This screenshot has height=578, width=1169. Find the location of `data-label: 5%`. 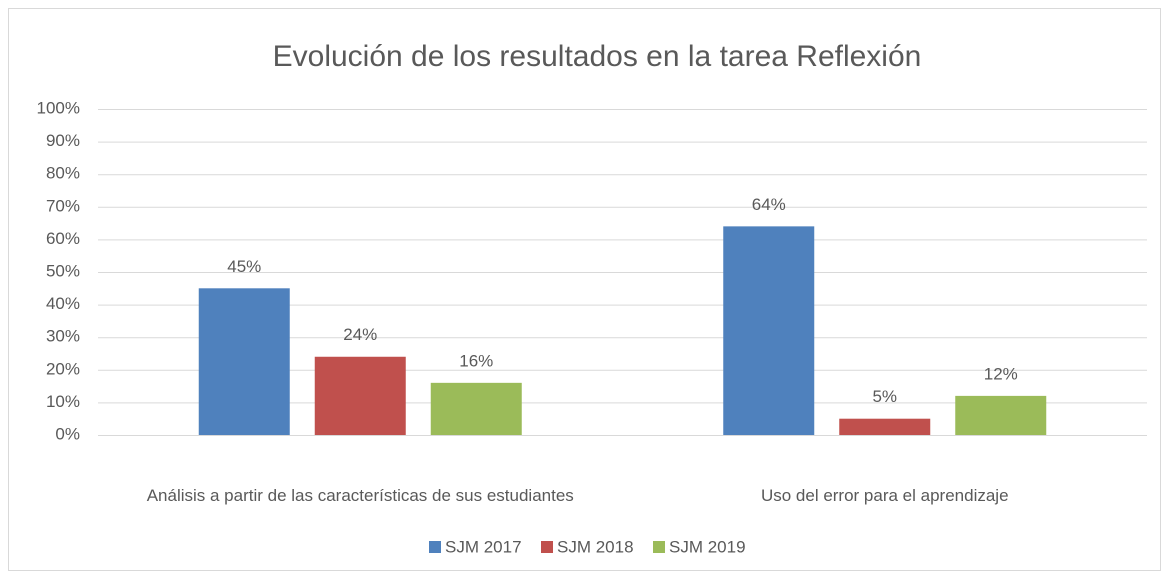

data-label: 5% is located at coordinates (884, 396).